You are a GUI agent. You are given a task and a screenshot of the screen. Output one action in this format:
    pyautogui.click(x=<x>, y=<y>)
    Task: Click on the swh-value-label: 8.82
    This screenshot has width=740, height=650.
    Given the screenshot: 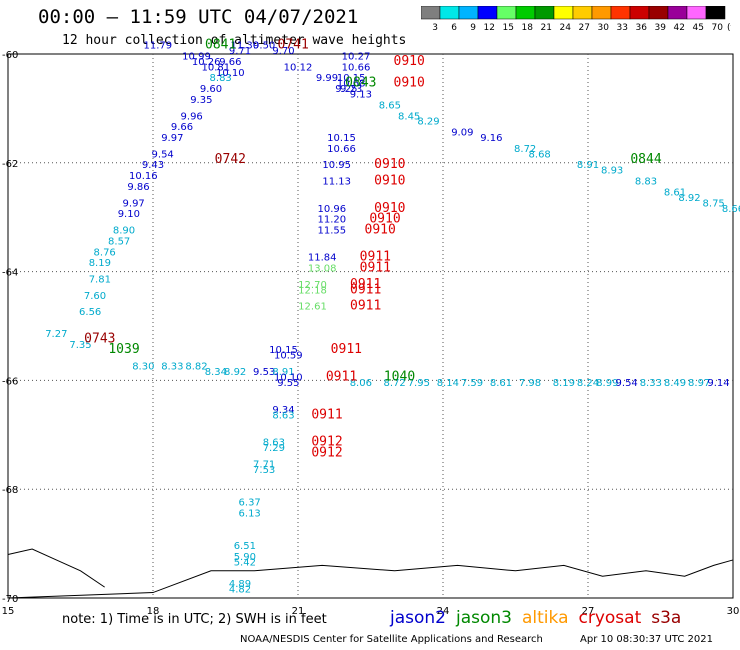 What is the action you would take?
    pyautogui.click(x=196, y=367)
    